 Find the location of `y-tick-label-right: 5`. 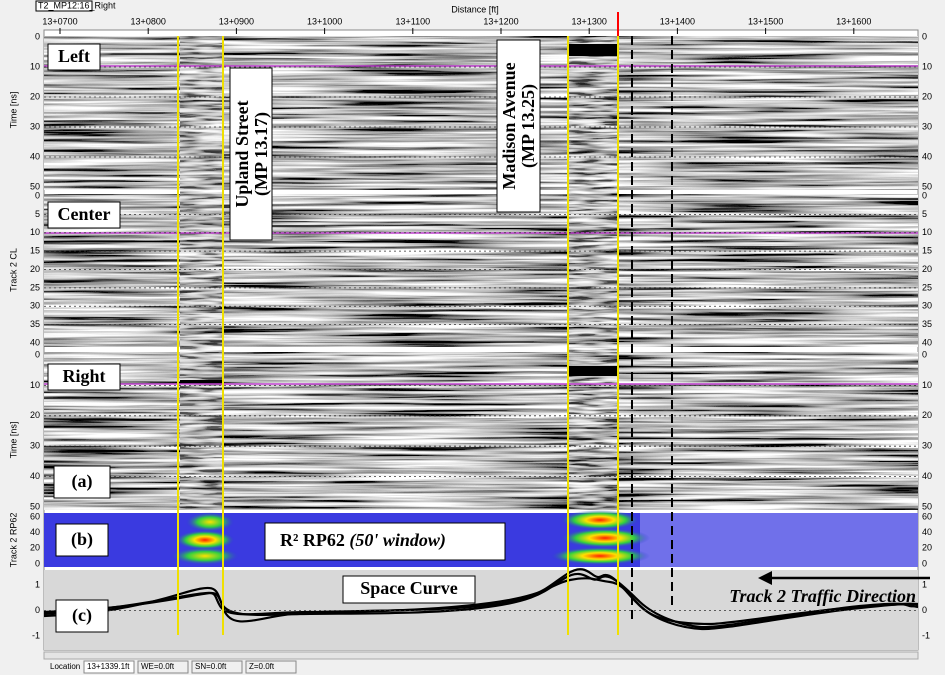

y-tick-label-right: 5 is located at coordinates (924, 214).